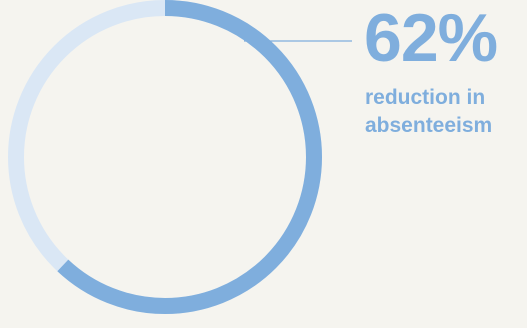 The width and height of the screenshot is (527, 328). What do you see at coordinates (431, 38) in the screenshot?
I see `stat-value: 62%` at bounding box center [431, 38].